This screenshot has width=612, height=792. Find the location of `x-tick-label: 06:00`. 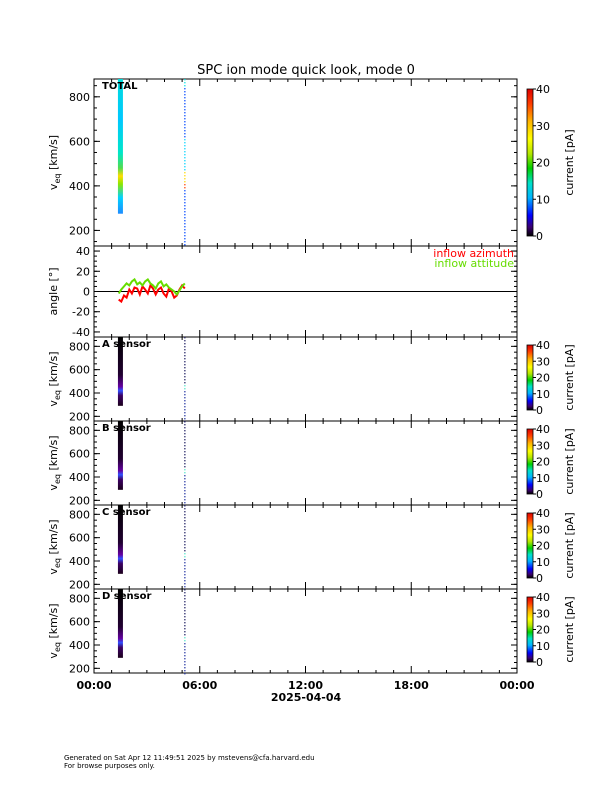

x-tick-label: 06:00 is located at coordinates (199, 685).